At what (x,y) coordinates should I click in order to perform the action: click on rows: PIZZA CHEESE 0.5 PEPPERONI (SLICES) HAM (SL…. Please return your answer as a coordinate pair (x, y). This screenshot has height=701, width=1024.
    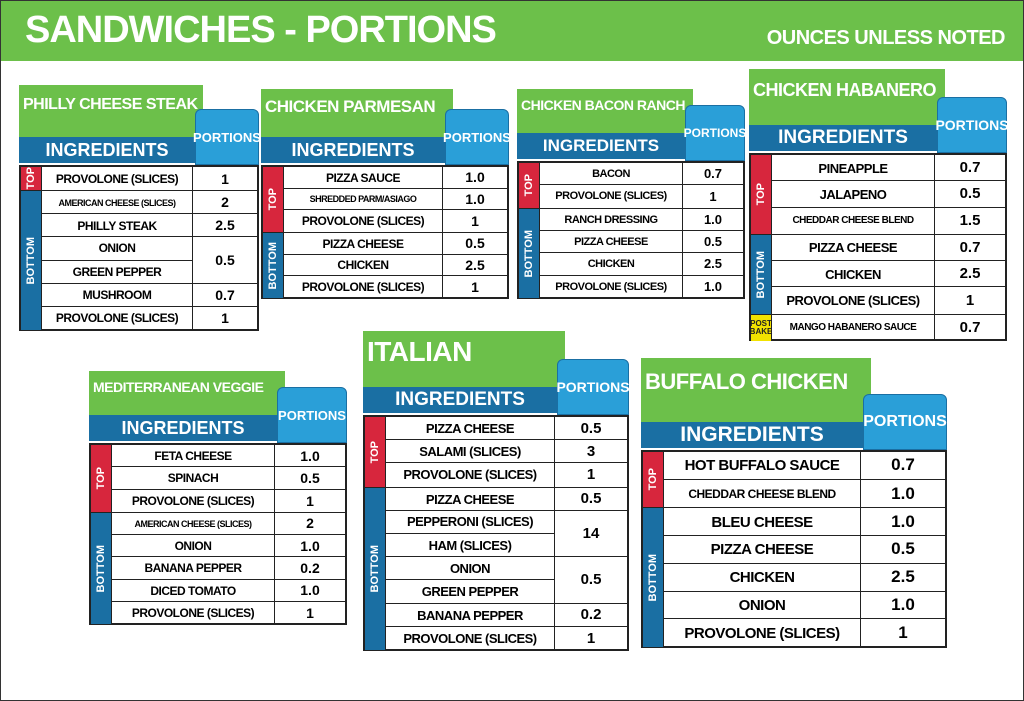
    Looking at the image, I should click on (506, 568).